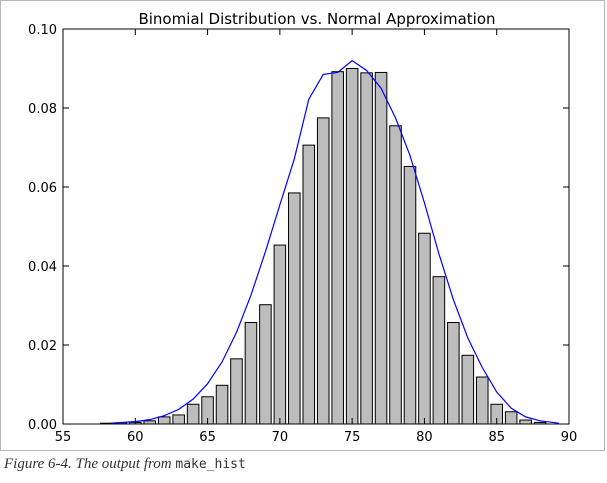 The height and width of the screenshot is (483, 607). Describe the element at coordinates (42, 267) in the screenshot. I see `y-tick-label: 0.04` at that location.